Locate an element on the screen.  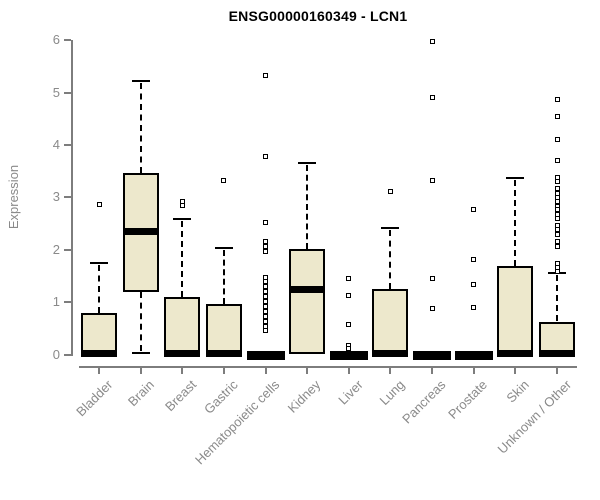
y-tick-label: 5 is located at coordinates (56, 92).